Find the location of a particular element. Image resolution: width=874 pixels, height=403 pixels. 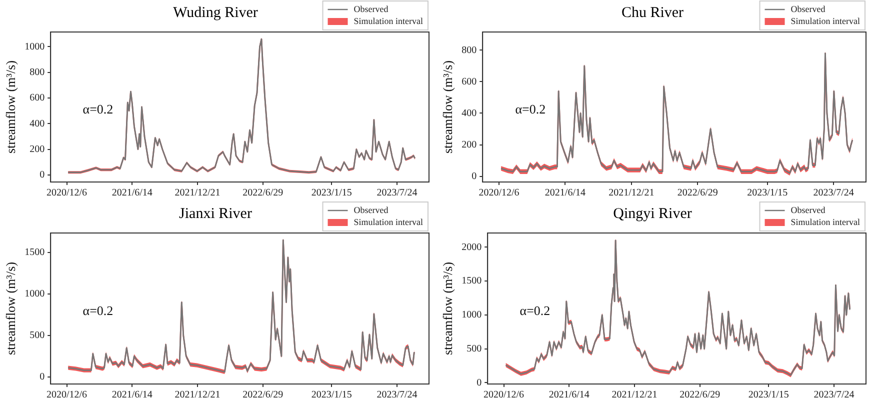

chart-title: Chu River is located at coordinates (652, 12).